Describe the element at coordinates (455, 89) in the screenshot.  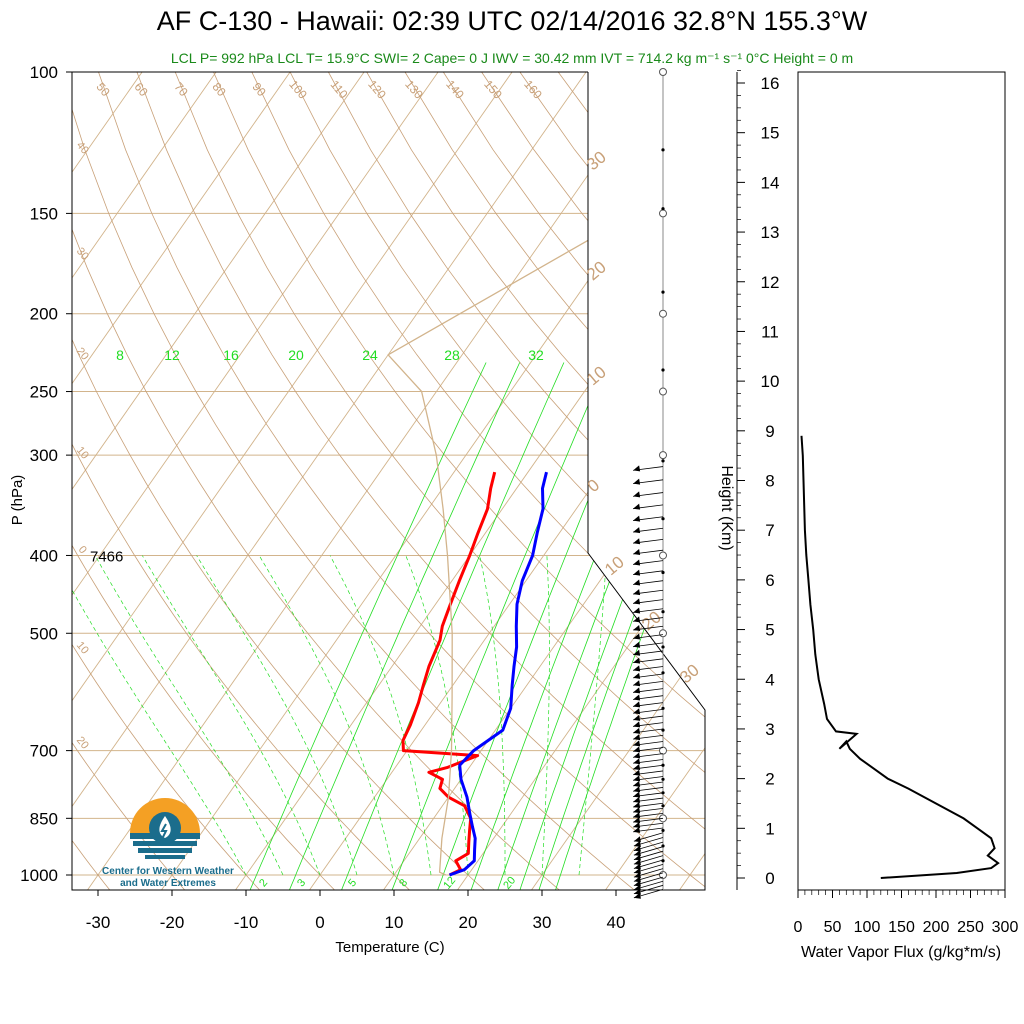
I see `adiabat-label: 140` at that location.